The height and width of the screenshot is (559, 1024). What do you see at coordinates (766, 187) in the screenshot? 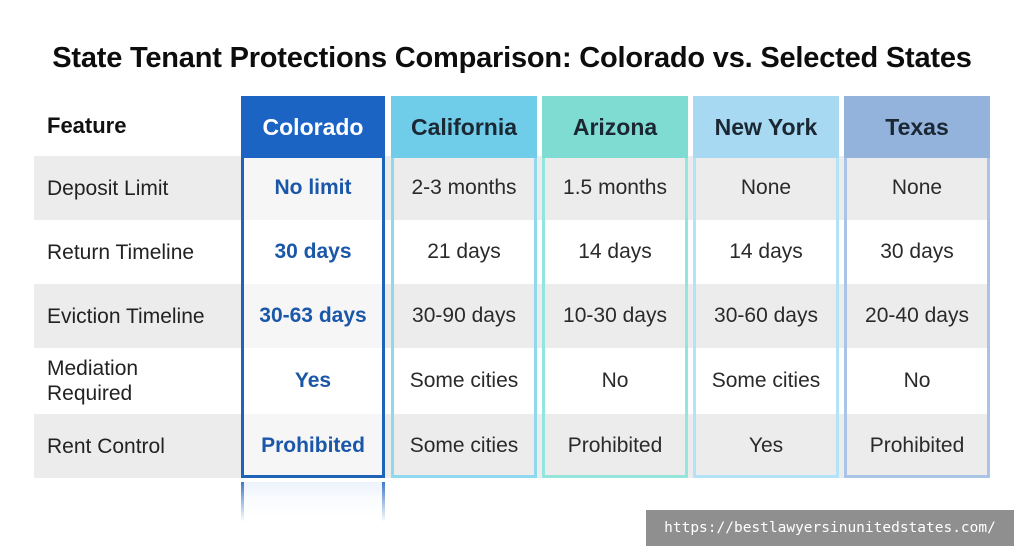
I see `cell-new-york-deposit-limit: None` at bounding box center [766, 187].